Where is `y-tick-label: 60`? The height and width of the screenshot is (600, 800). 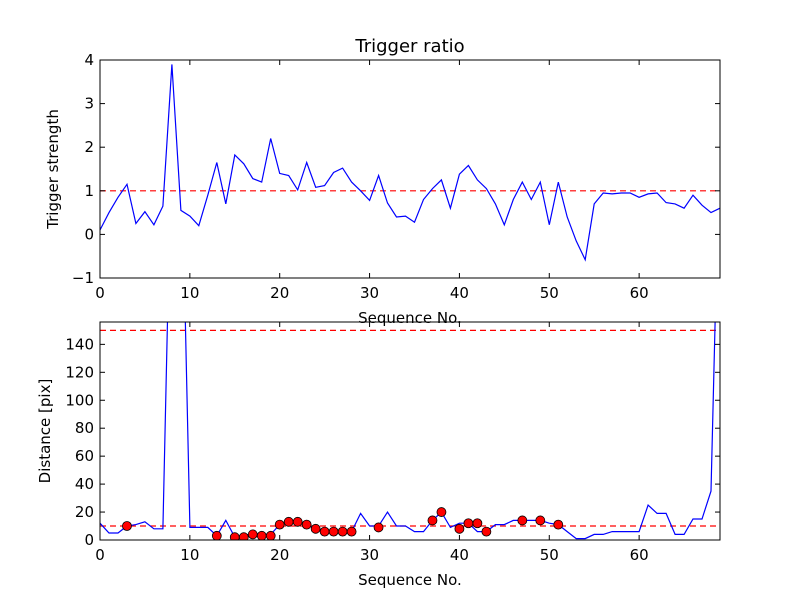
y-tick-label: 60 is located at coordinates (84, 456).